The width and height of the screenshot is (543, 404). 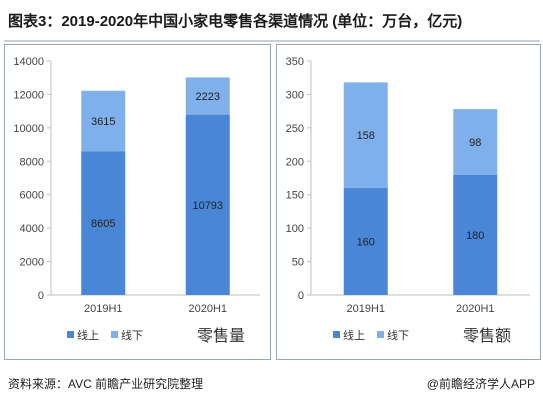 What do you see at coordinates (106, 384) in the screenshot?
I see `source-note: 资料来源：AVC 前瞻产业研究院整理` at bounding box center [106, 384].